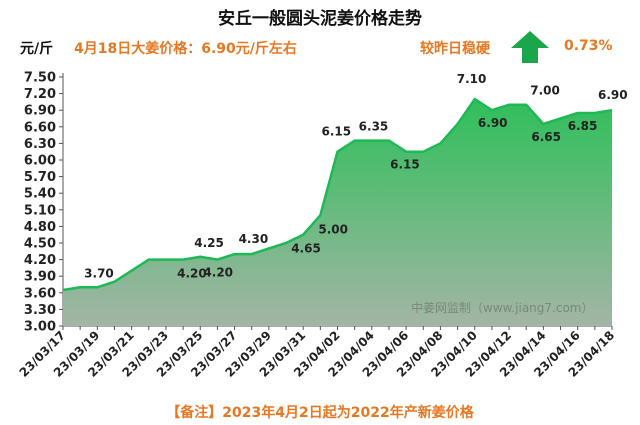  Describe the element at coordinates (185, 49) in the screenshot. I see `price-summary: 4月18日大姜价格：6.90元/斤左右` at that location.